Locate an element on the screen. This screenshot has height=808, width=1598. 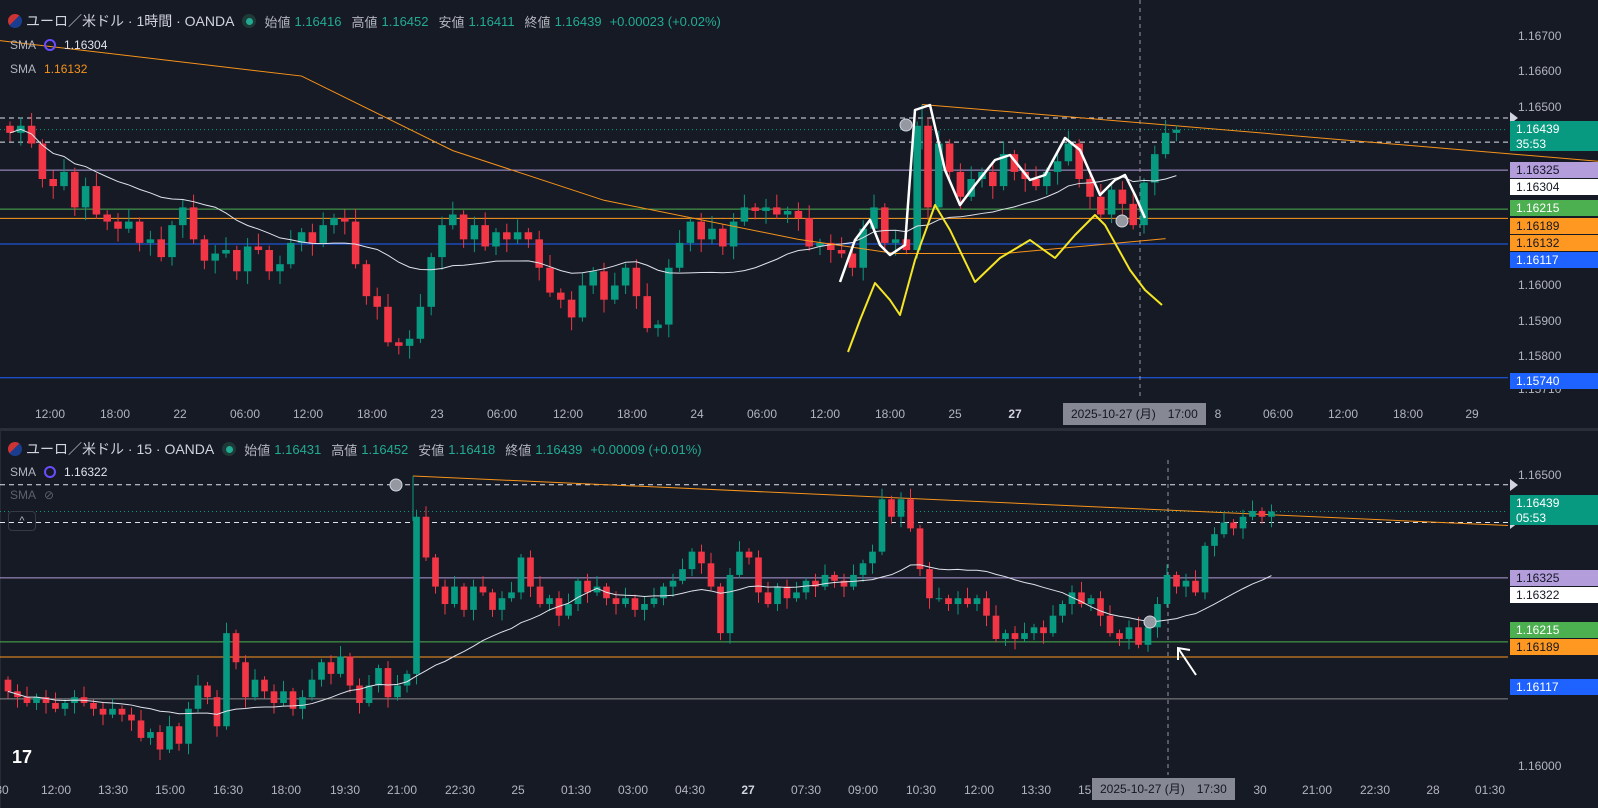
bottom-sma2-legend: SMA ⊘ is located at coordinates (32, 495).